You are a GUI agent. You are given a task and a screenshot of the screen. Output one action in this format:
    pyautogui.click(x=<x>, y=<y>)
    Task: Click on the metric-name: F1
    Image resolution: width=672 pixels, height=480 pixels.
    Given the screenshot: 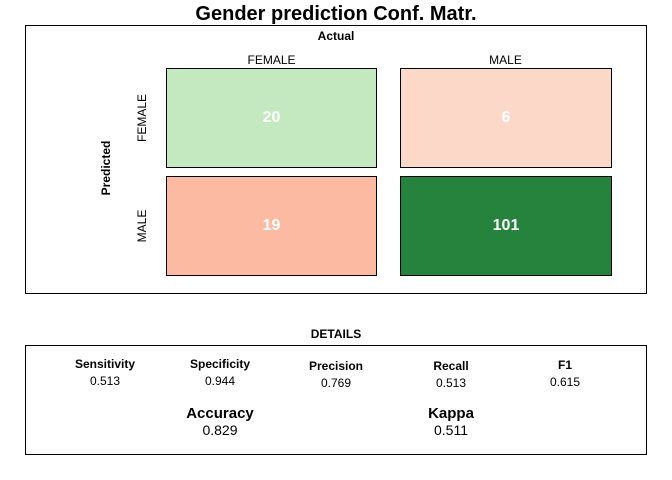 What is the action you would take?
    pyautogui.click(x=564, y=365)
    